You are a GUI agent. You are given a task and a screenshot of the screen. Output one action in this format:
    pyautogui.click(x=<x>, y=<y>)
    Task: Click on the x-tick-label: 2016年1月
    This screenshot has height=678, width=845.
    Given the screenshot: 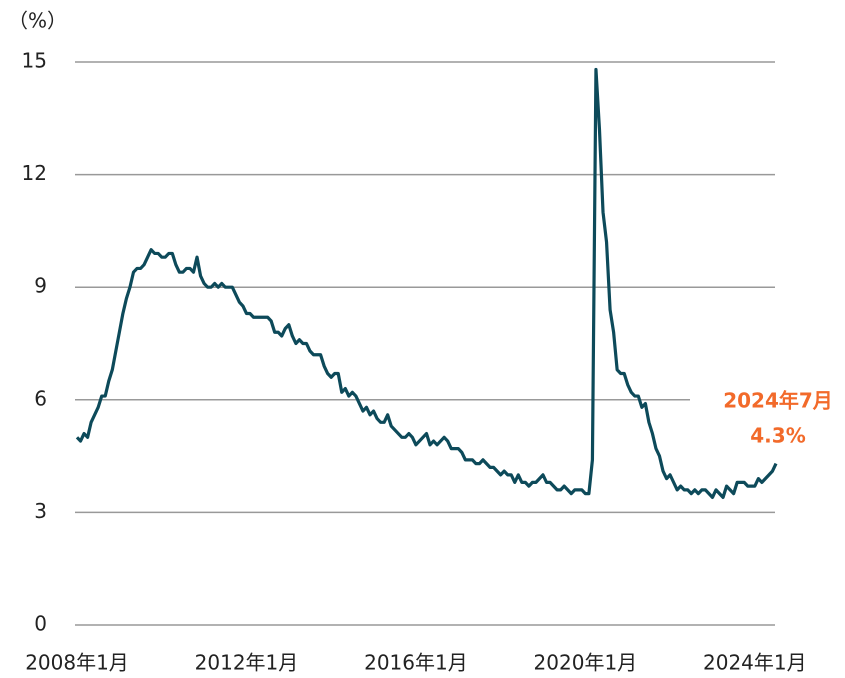 What is the action you would take?
    pyautogui.click(x=416, y=663)
    